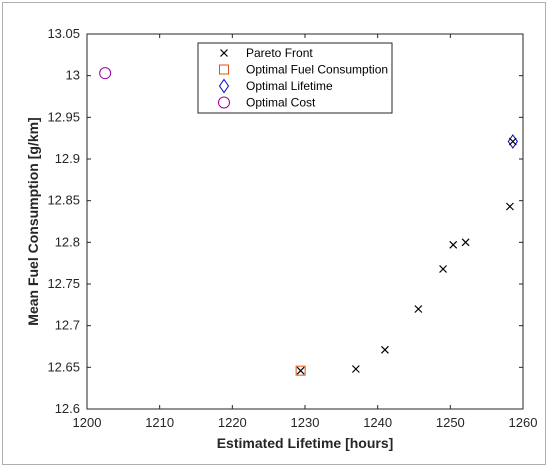 The height and width of the screenshot is (469, 550). Describe the element at coordinates (523, 422) in the screenshot. I see `x-tick-label: 1260` at that location.